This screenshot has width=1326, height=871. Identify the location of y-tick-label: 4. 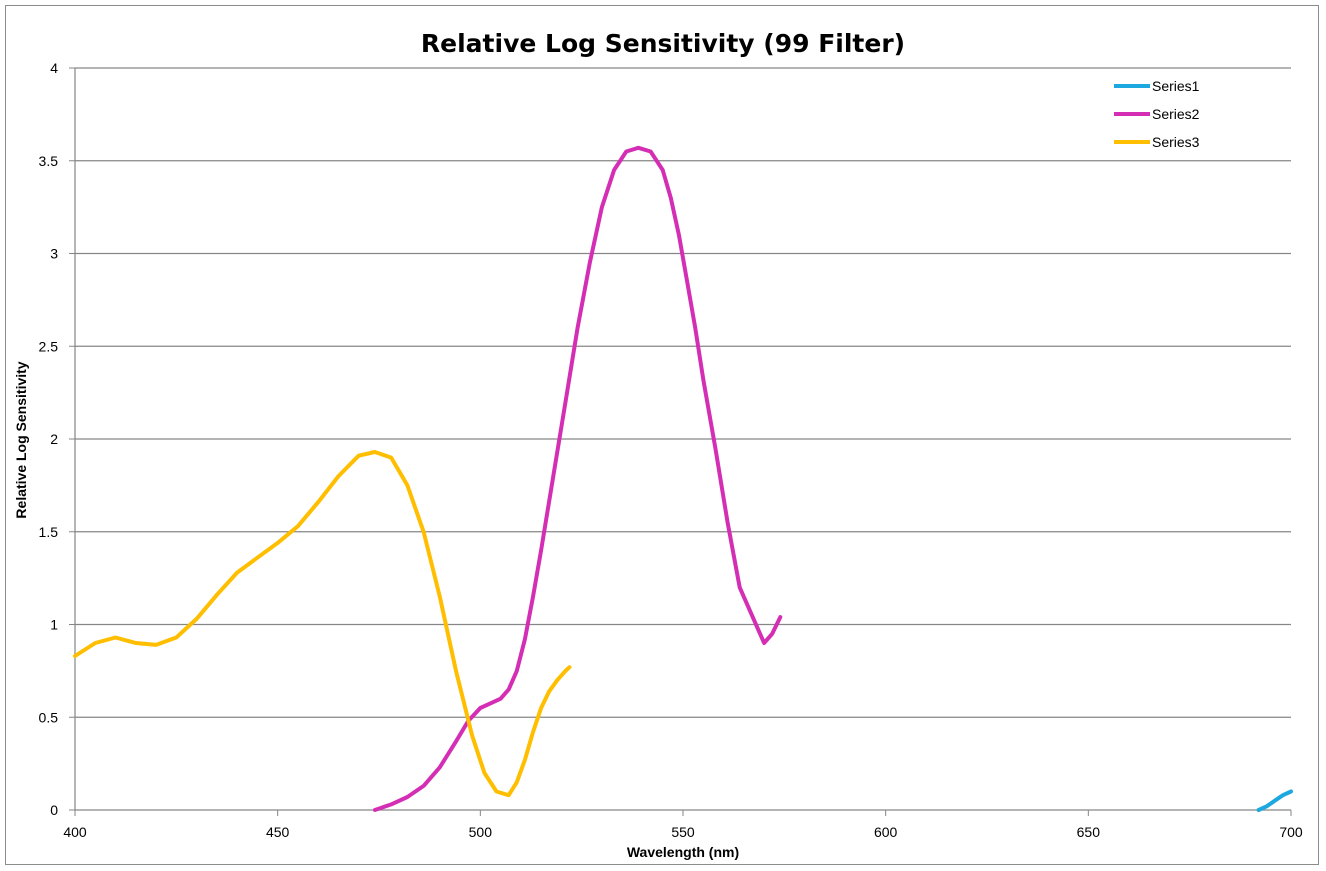
(54, 68).